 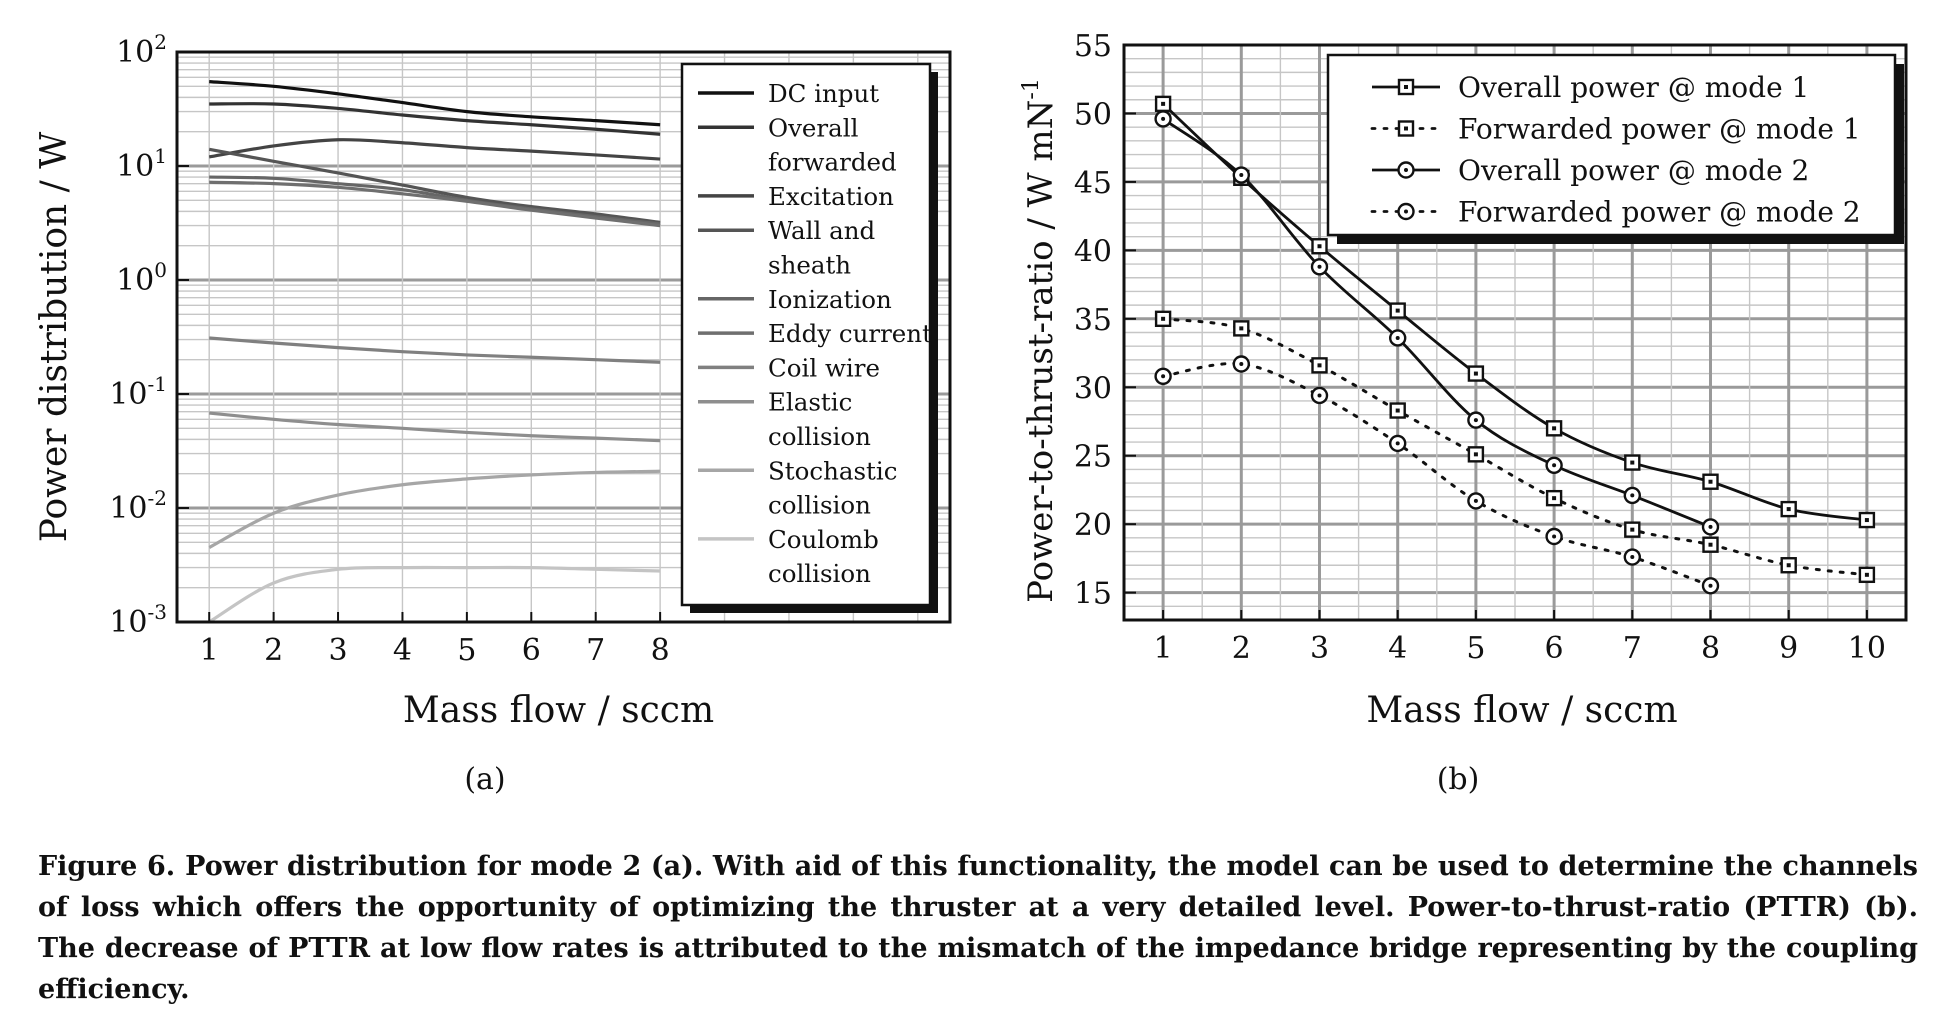 I want to click on y-tick-label: 10², so click(x=141, y=50).